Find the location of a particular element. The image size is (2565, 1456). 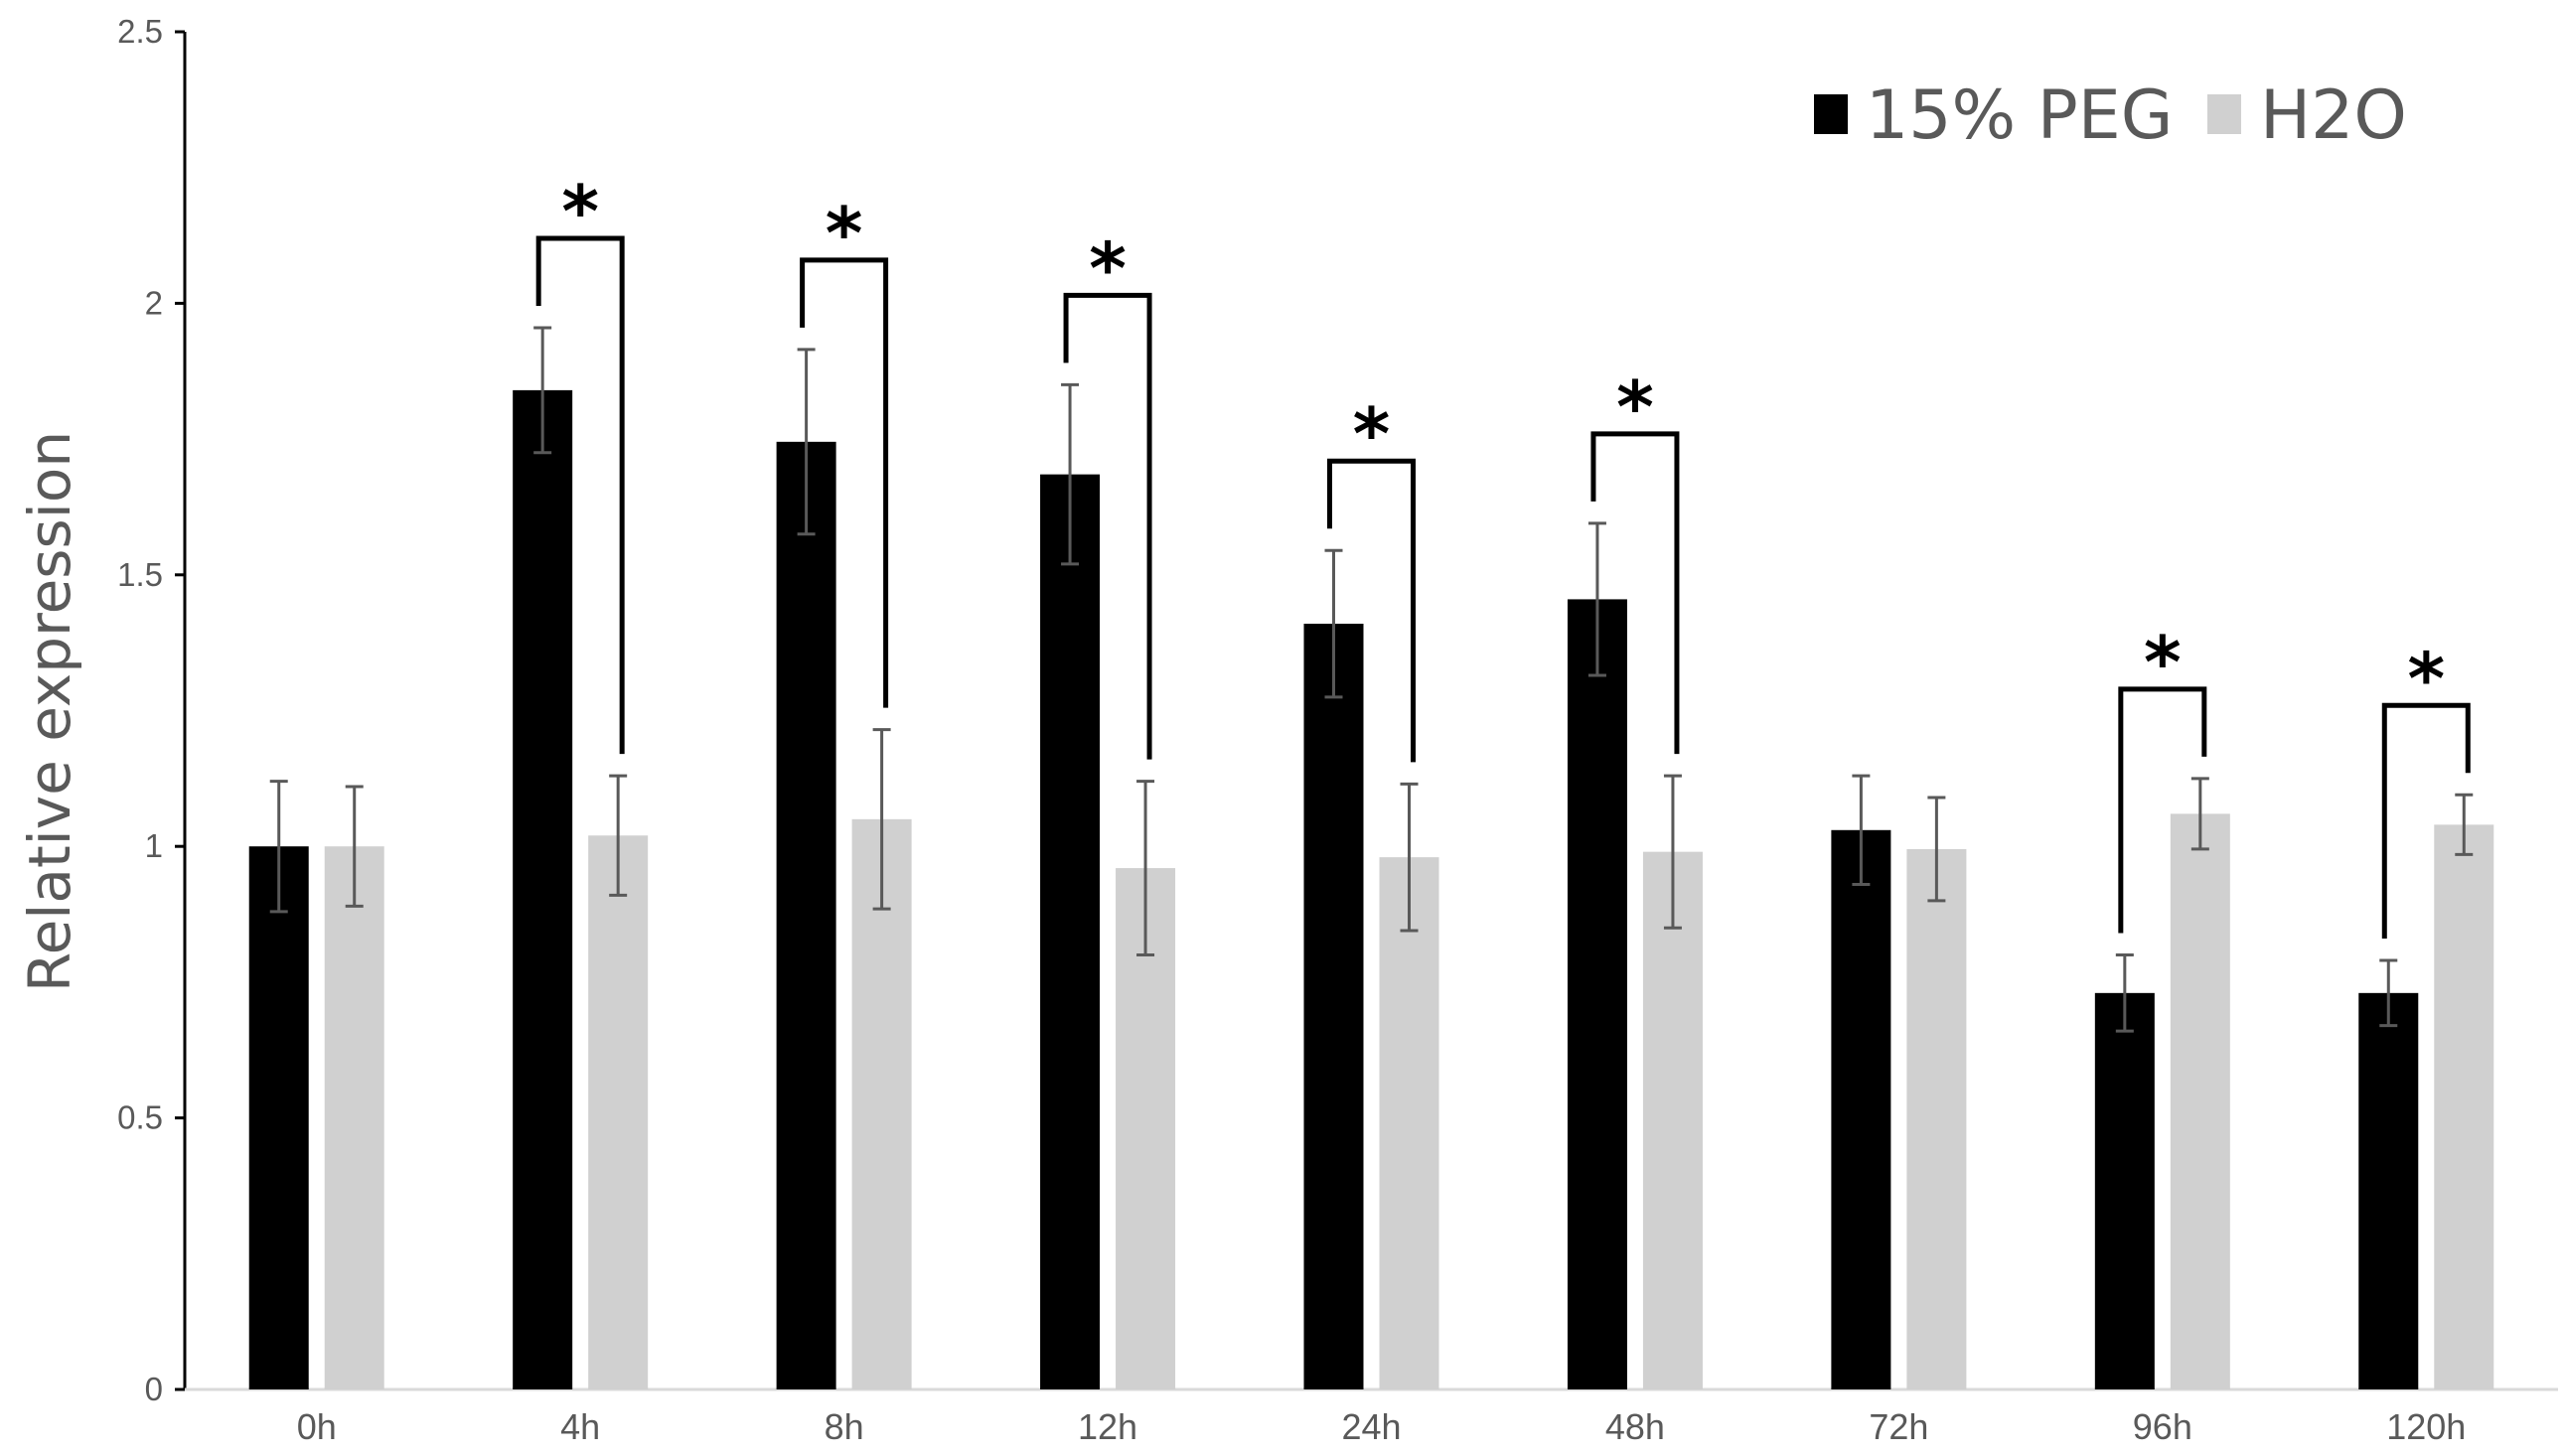

legend-swatch-peg is located at coordinates (1831, 114).